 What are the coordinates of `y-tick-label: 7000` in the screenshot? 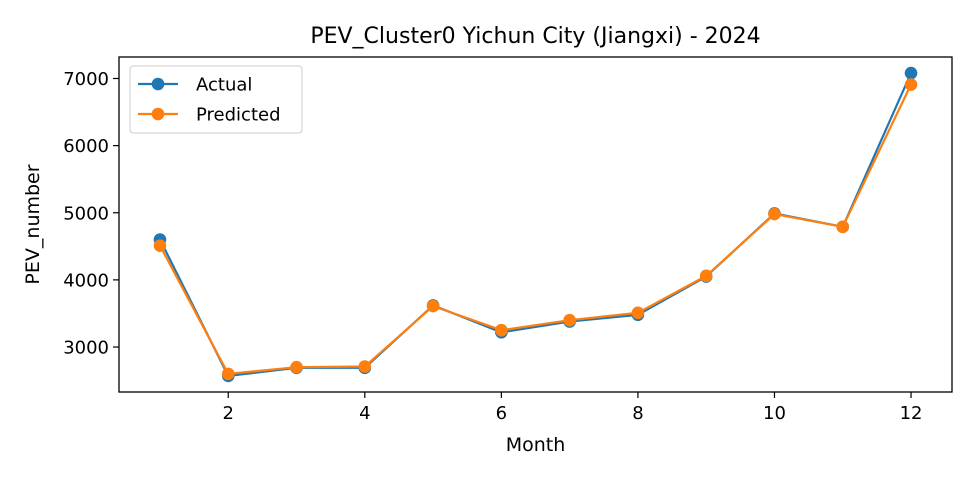 It's located at (86, 79).